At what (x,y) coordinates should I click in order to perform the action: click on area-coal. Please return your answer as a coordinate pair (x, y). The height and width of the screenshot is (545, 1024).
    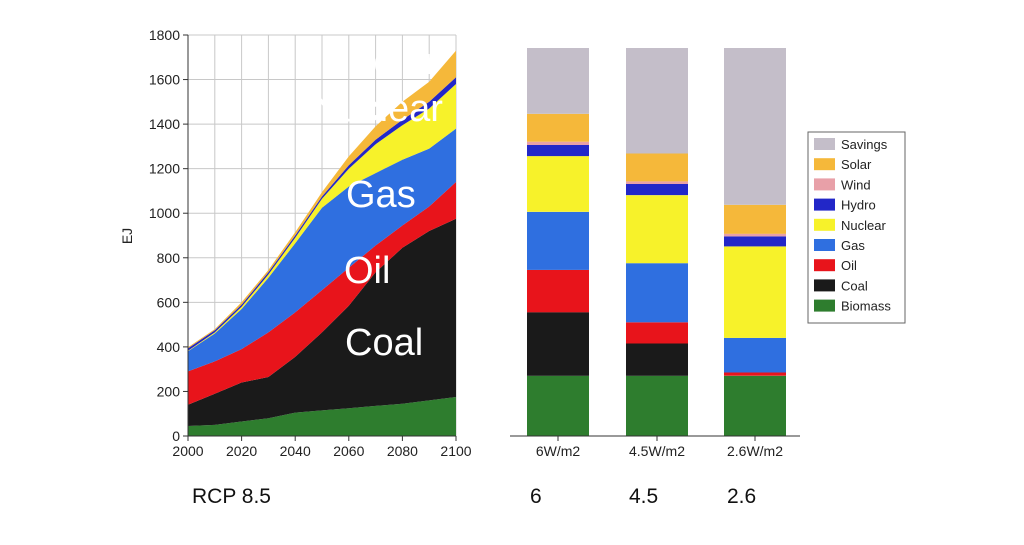
    Looking at the image, I should click on (322, 322).